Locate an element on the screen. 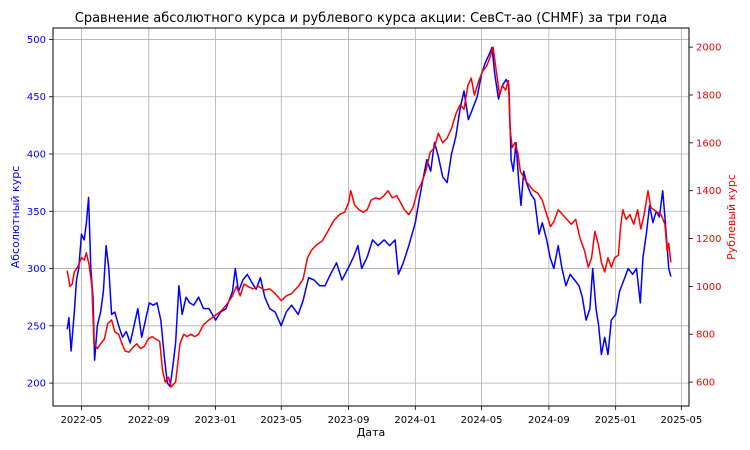 The image size is (750, 450). x-tick-label: 2022-09 is located at coordinates (149, 420).